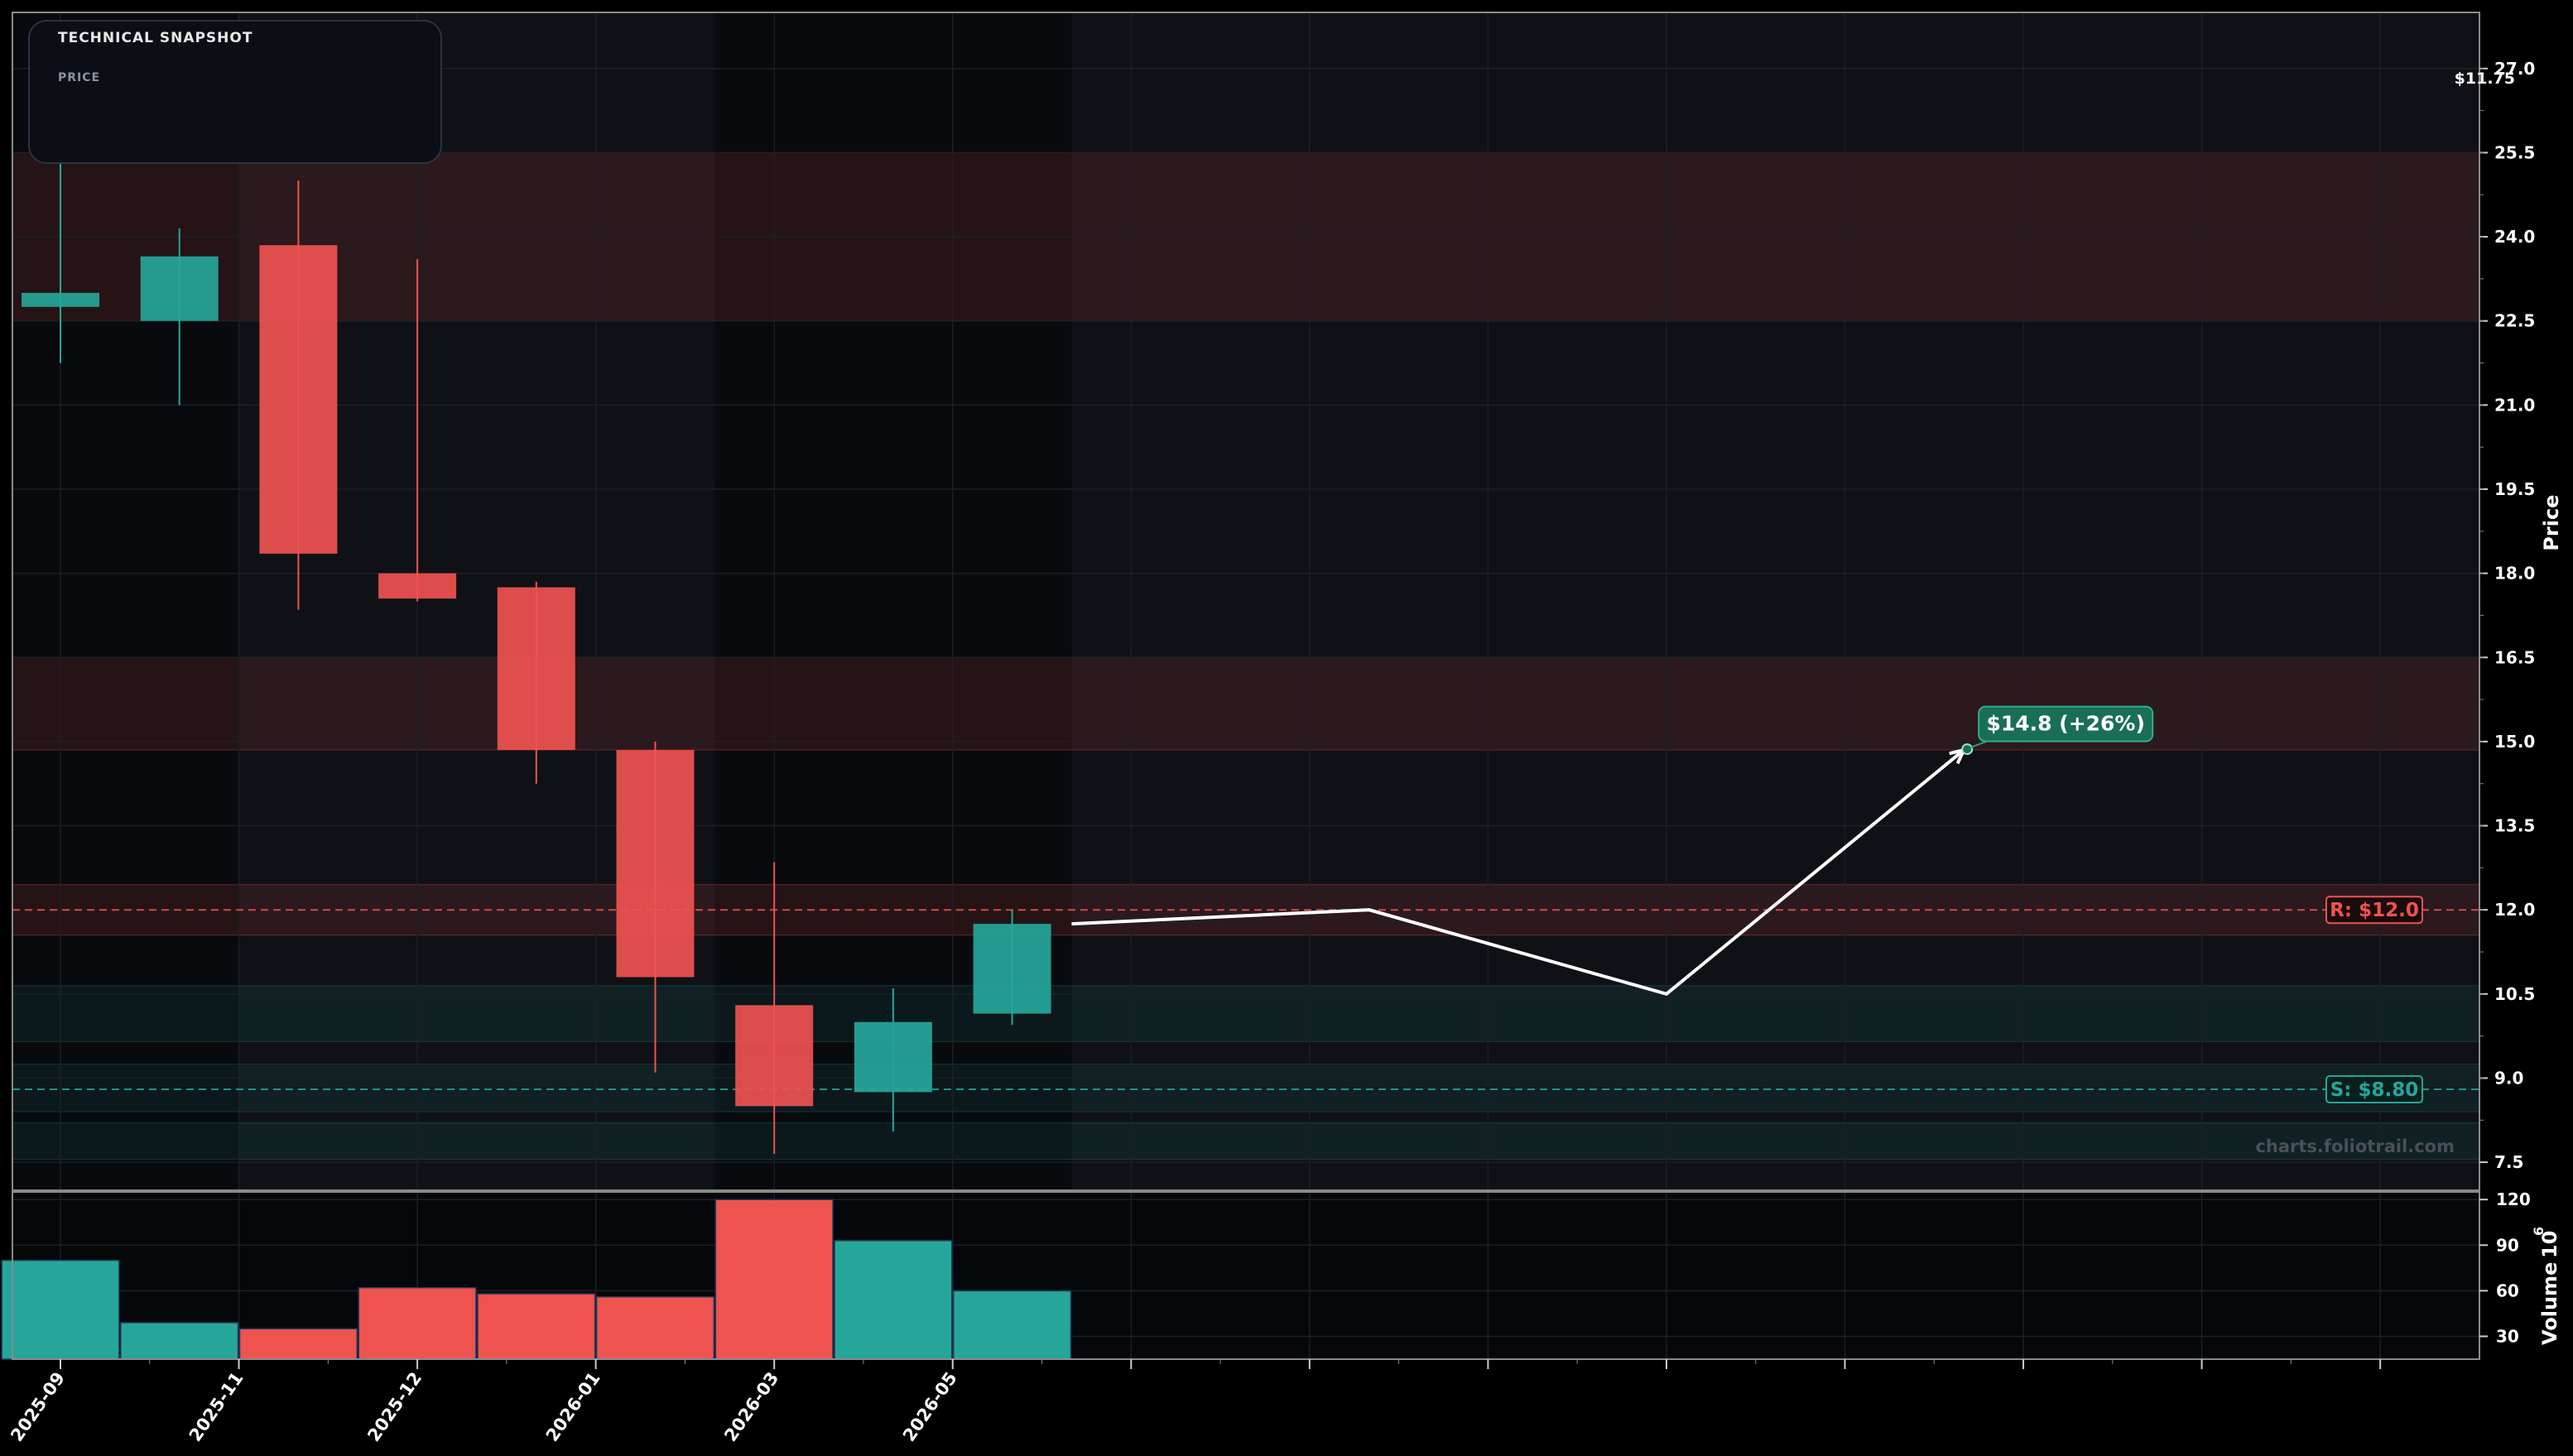 This screenshot has width=2573, height=1456. What do you see at coordinates (2514, 69) in the screenshot?
I see `price-tick-label: 27.0` at bounding box center [2514, 69].